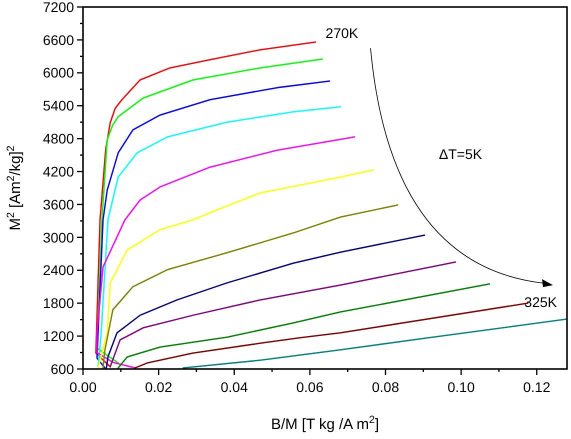 This screenshot has height=439, width=571. What do you see at coordinates (342, 33) in the screenshot?
I see `annotation: 270K` at bounding box center [342, 33].